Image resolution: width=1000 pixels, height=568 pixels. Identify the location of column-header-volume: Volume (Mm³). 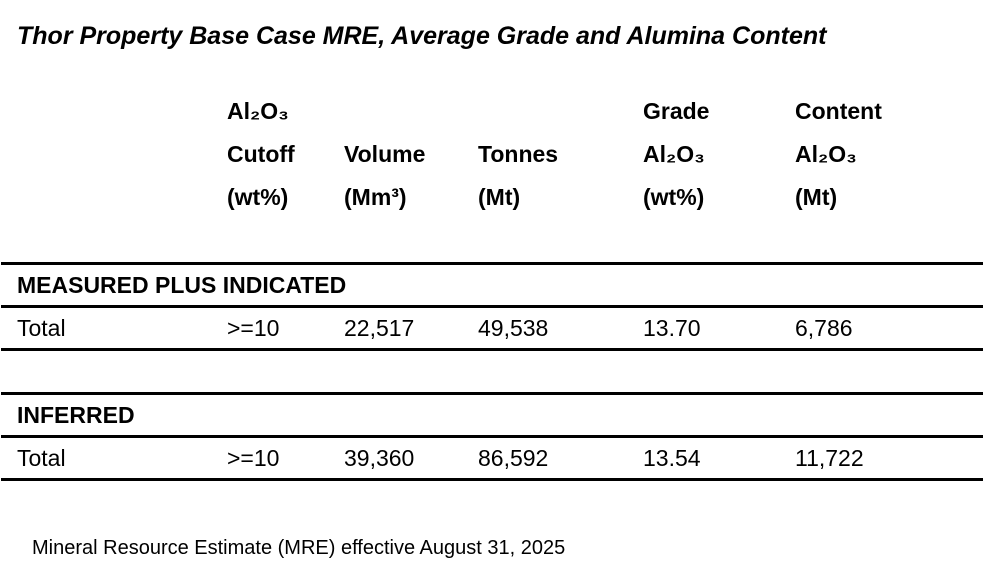
(411, 154).